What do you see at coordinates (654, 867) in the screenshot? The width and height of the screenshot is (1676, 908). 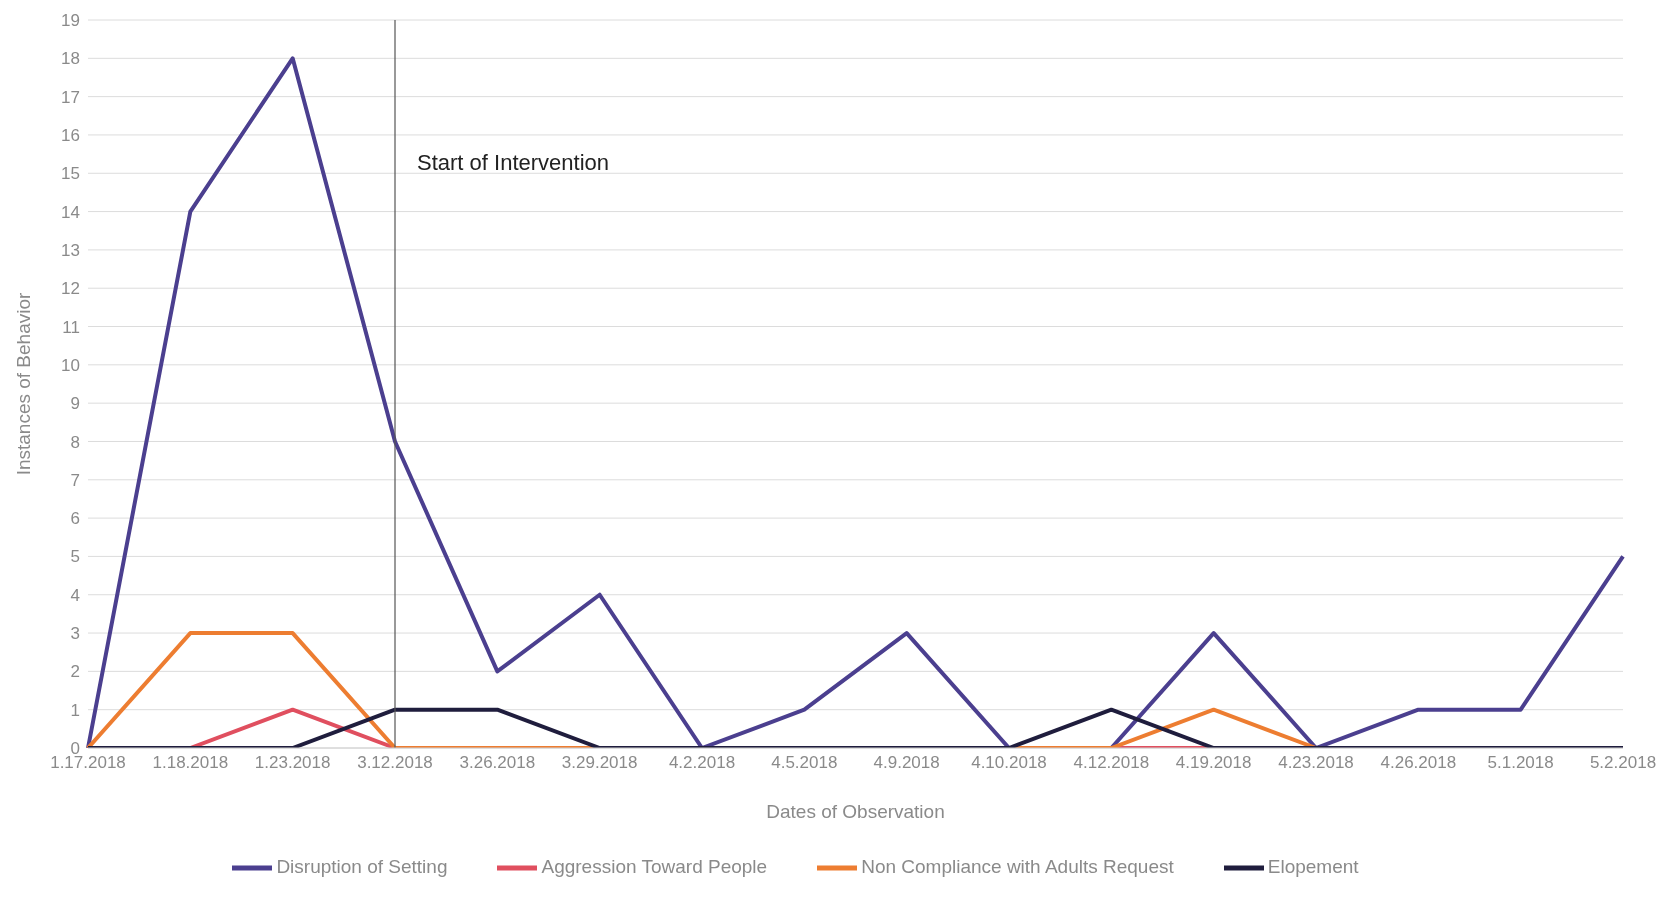 I see `legend-label: Aggression Toward People` at bounding box center [654, 867].